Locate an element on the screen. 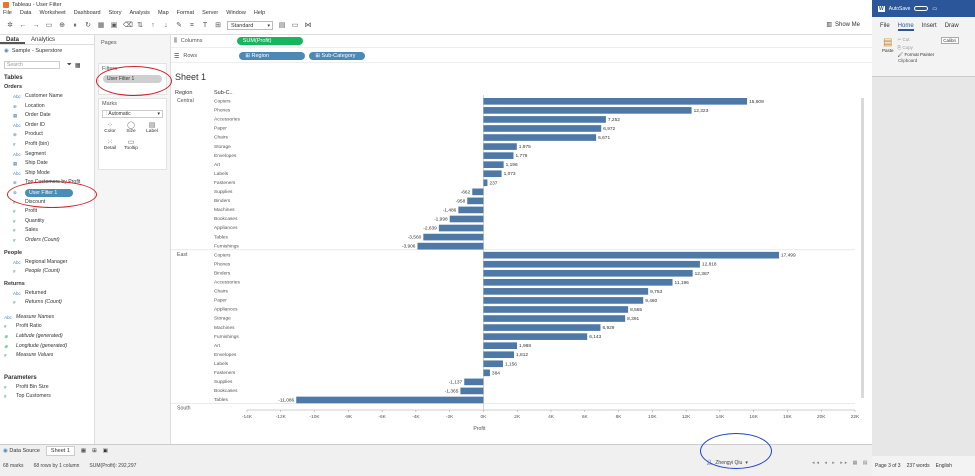  marks-color-button: ⁘ Color is located at coordinates (110, 127).